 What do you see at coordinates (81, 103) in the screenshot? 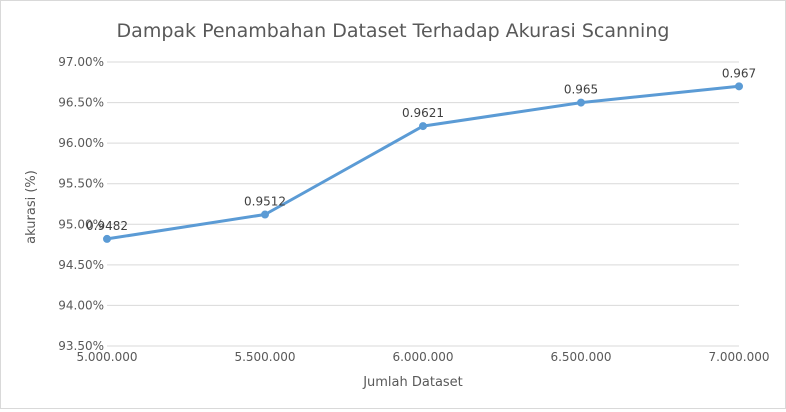
I see `y-tick-label: 96.50%` at bounding box center [81, 103].